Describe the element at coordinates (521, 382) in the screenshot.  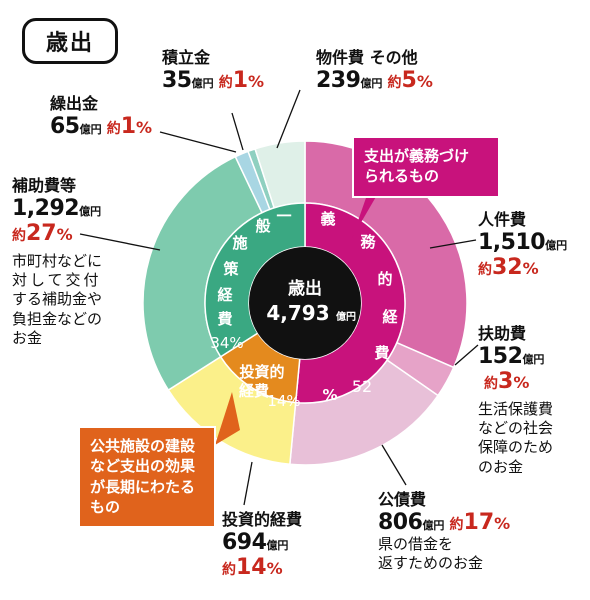
I see `fujo-pct-sign: %` at that location.